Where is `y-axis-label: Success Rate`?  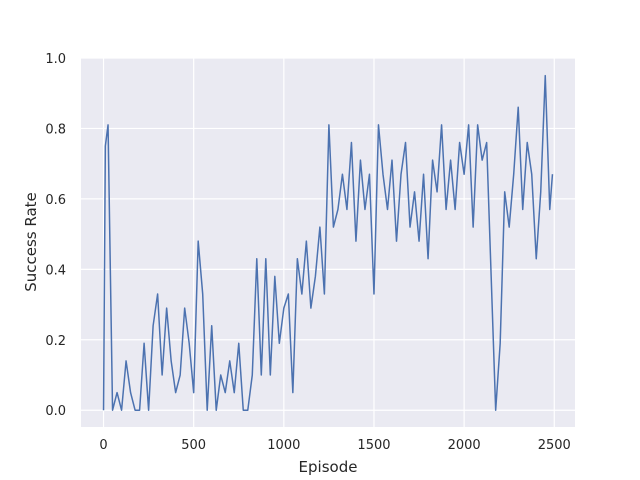
y-axis-label: Success Rate is located at coordinates (31, 242).